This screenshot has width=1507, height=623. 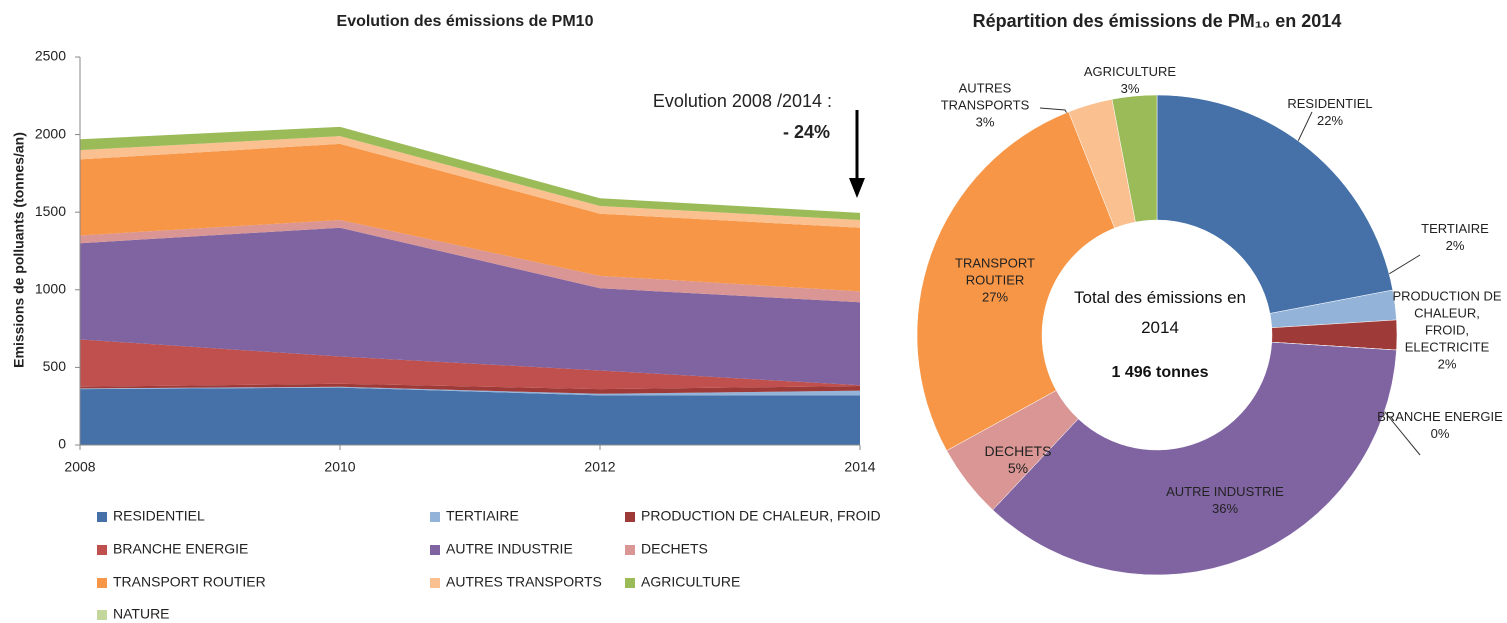 I want to click on pie-value-label: 22%, so click(x=1330, y=120).